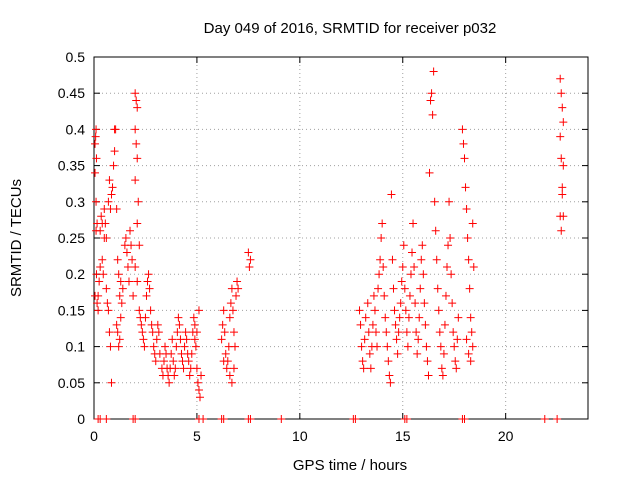  I want to click on y-tick-label: 0.35, so click(71, 166).